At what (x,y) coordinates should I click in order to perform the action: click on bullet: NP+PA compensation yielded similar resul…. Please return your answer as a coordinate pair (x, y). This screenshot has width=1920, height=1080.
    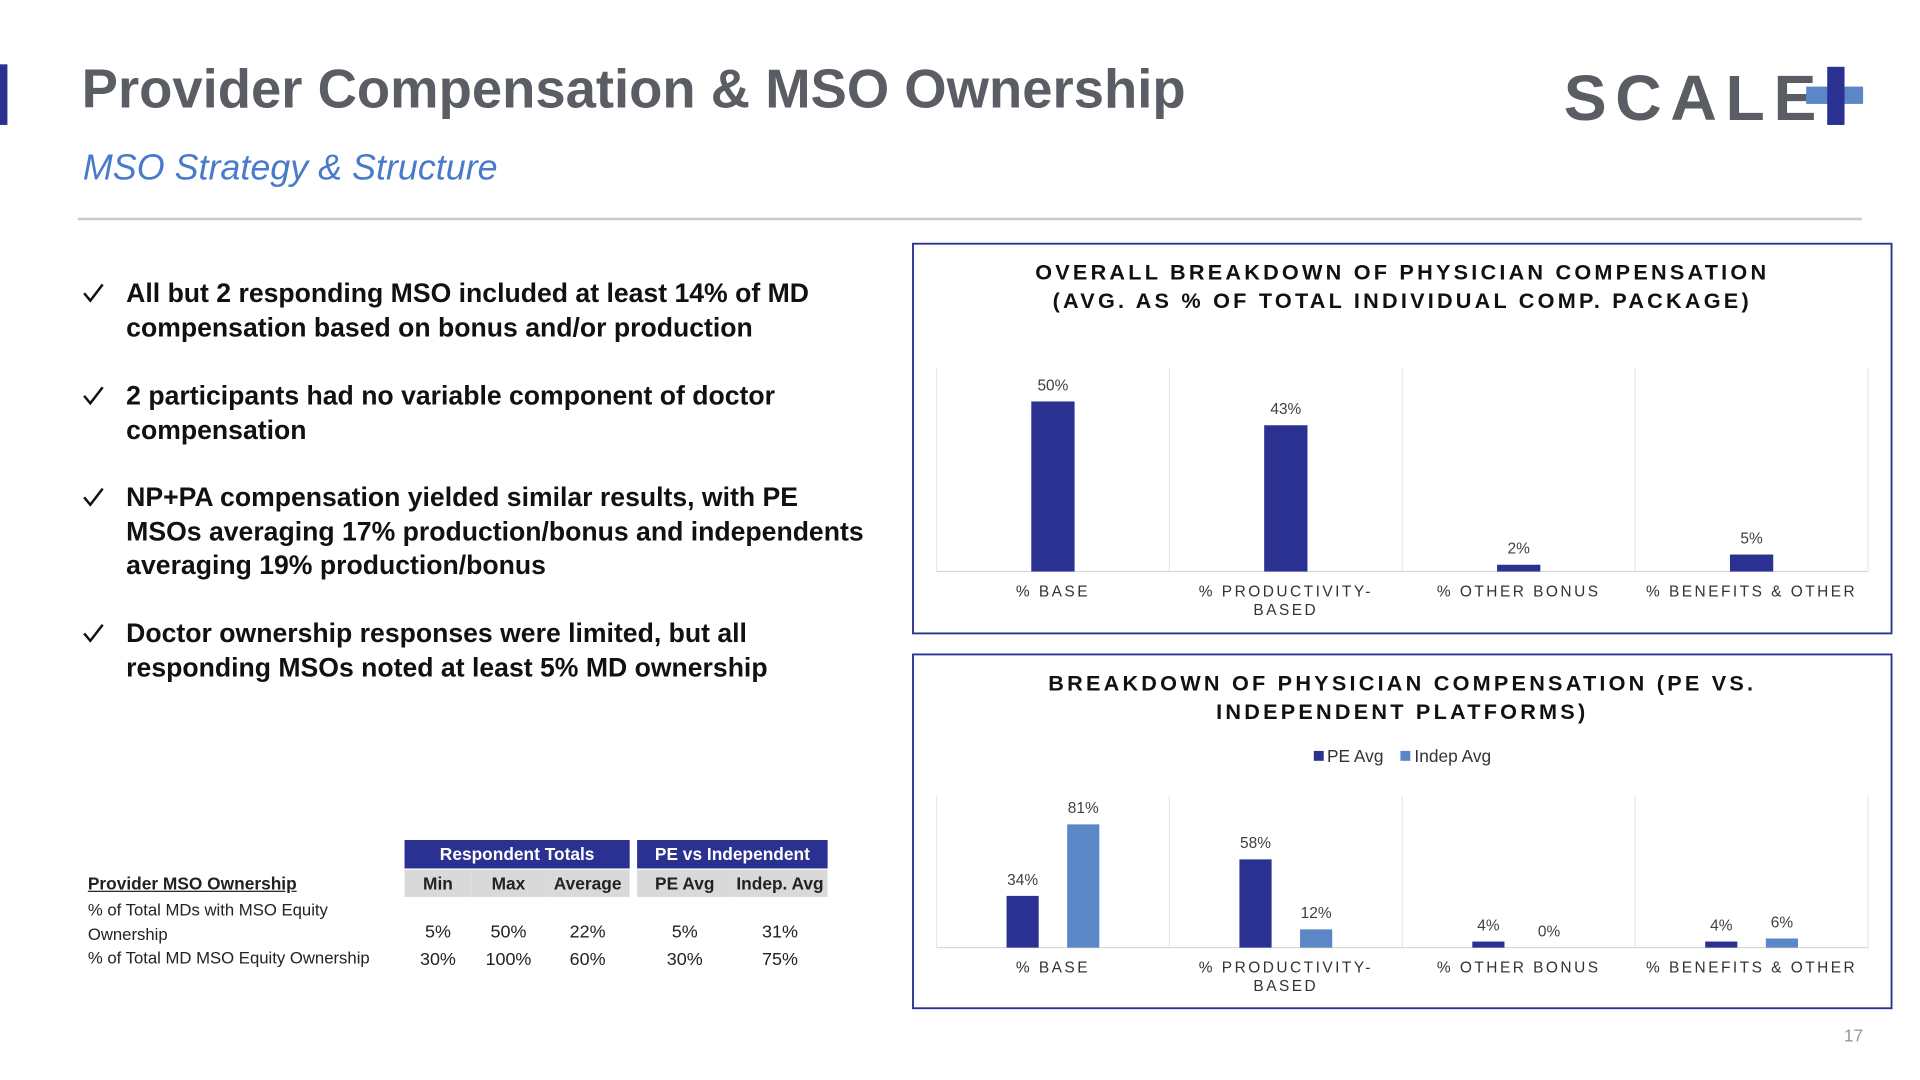
    Looking at the image, I should click on (495, 531).